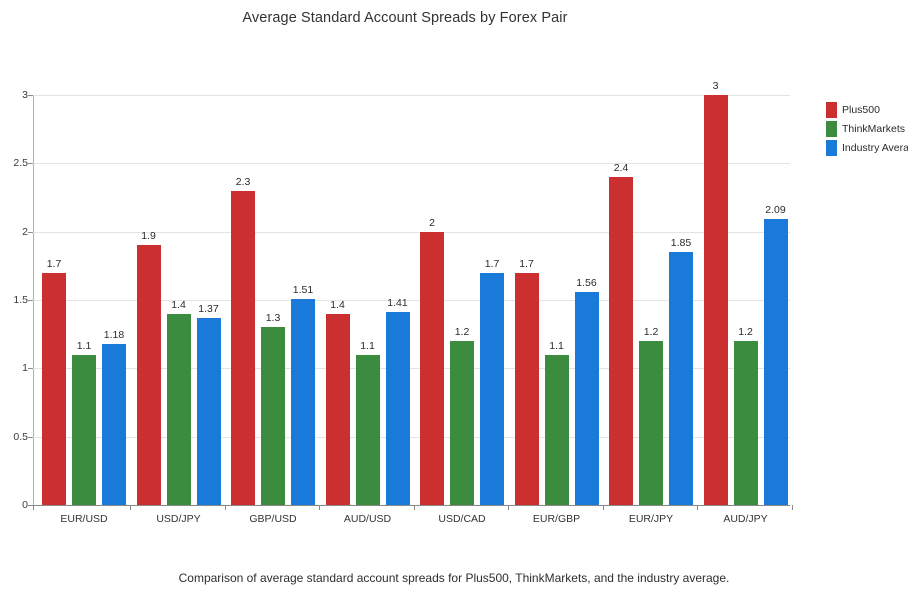 This screenshot has width=908, height=594. I want to click on y-axis: 0 0.5 1 1.5 2 2.5 3, so click(14, 297).